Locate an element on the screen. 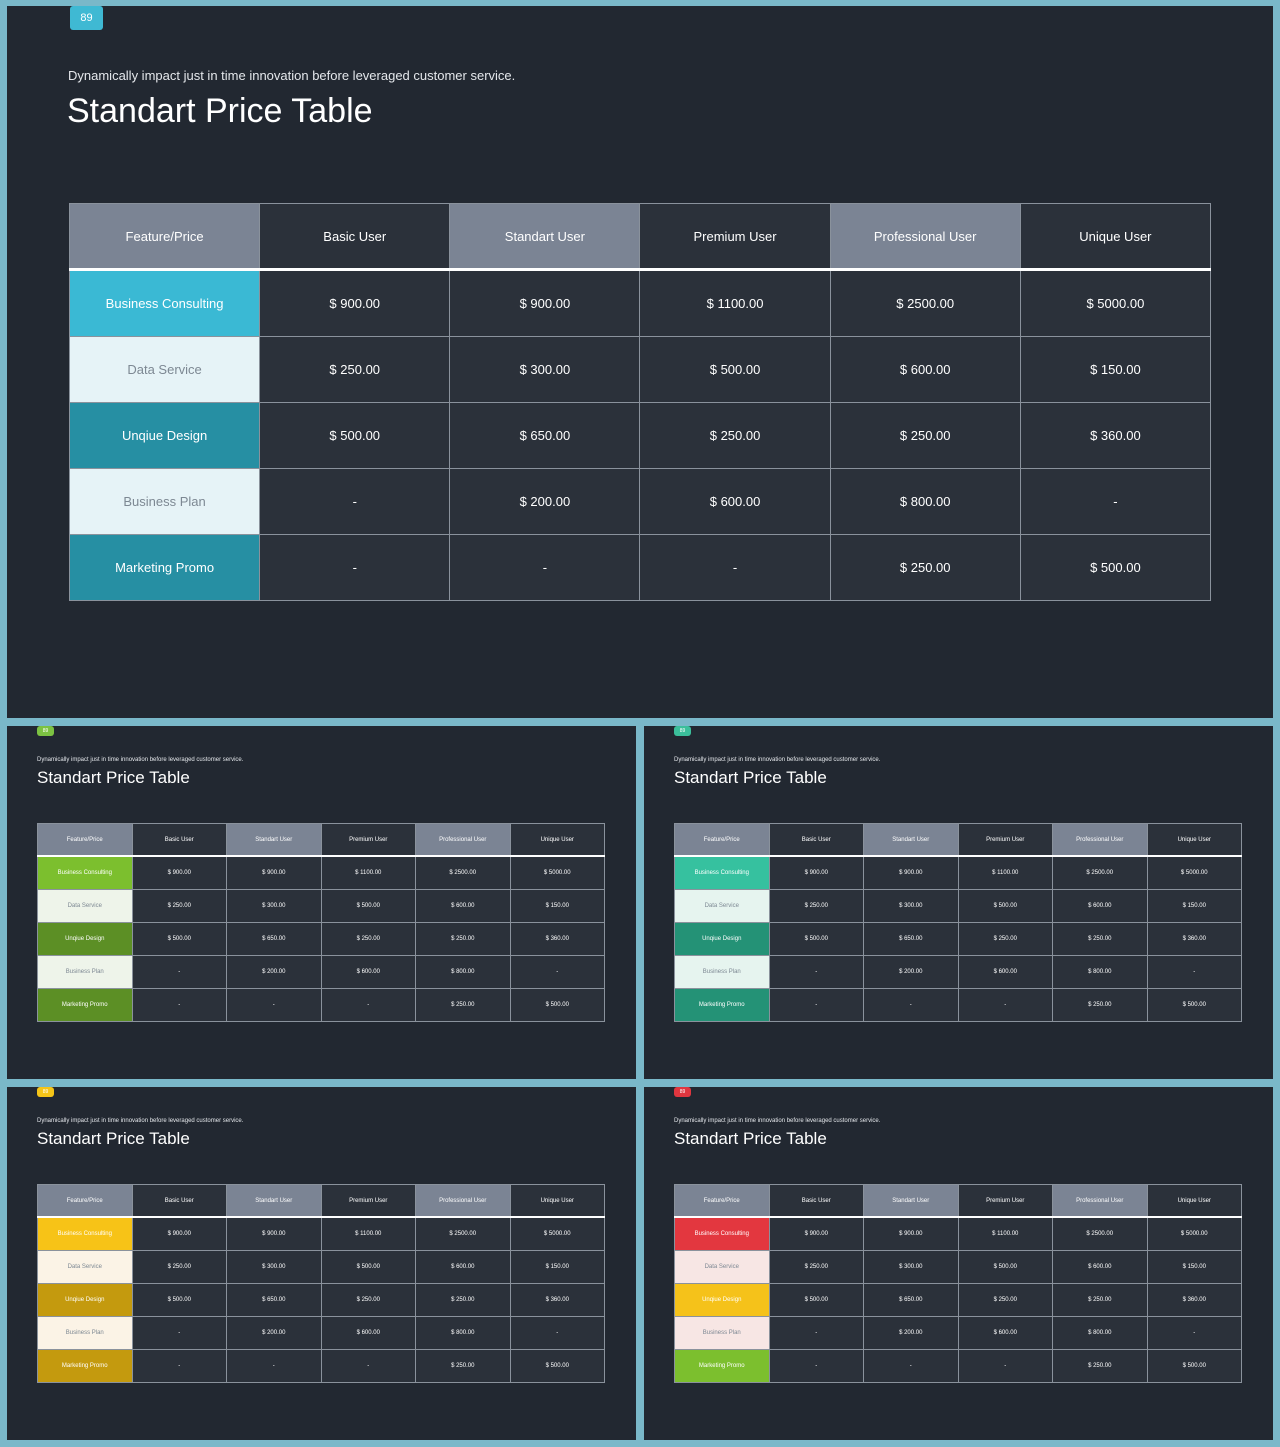 The height and width of the screenshot is (1447, 1280). table-row: Marketing Promo - - - $ 250.00 $ 500.00 is located at coordinates (958, 1005).